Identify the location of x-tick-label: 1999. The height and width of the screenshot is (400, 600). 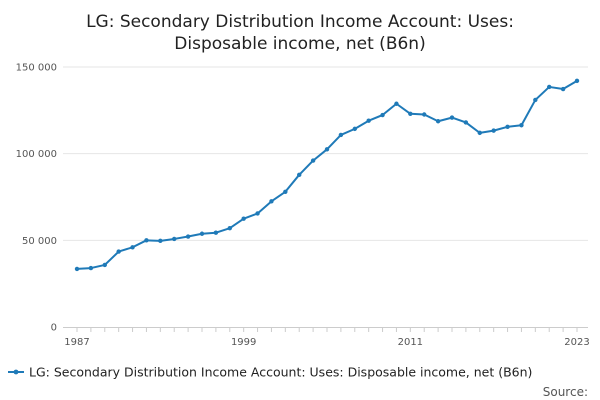
(243, 342).